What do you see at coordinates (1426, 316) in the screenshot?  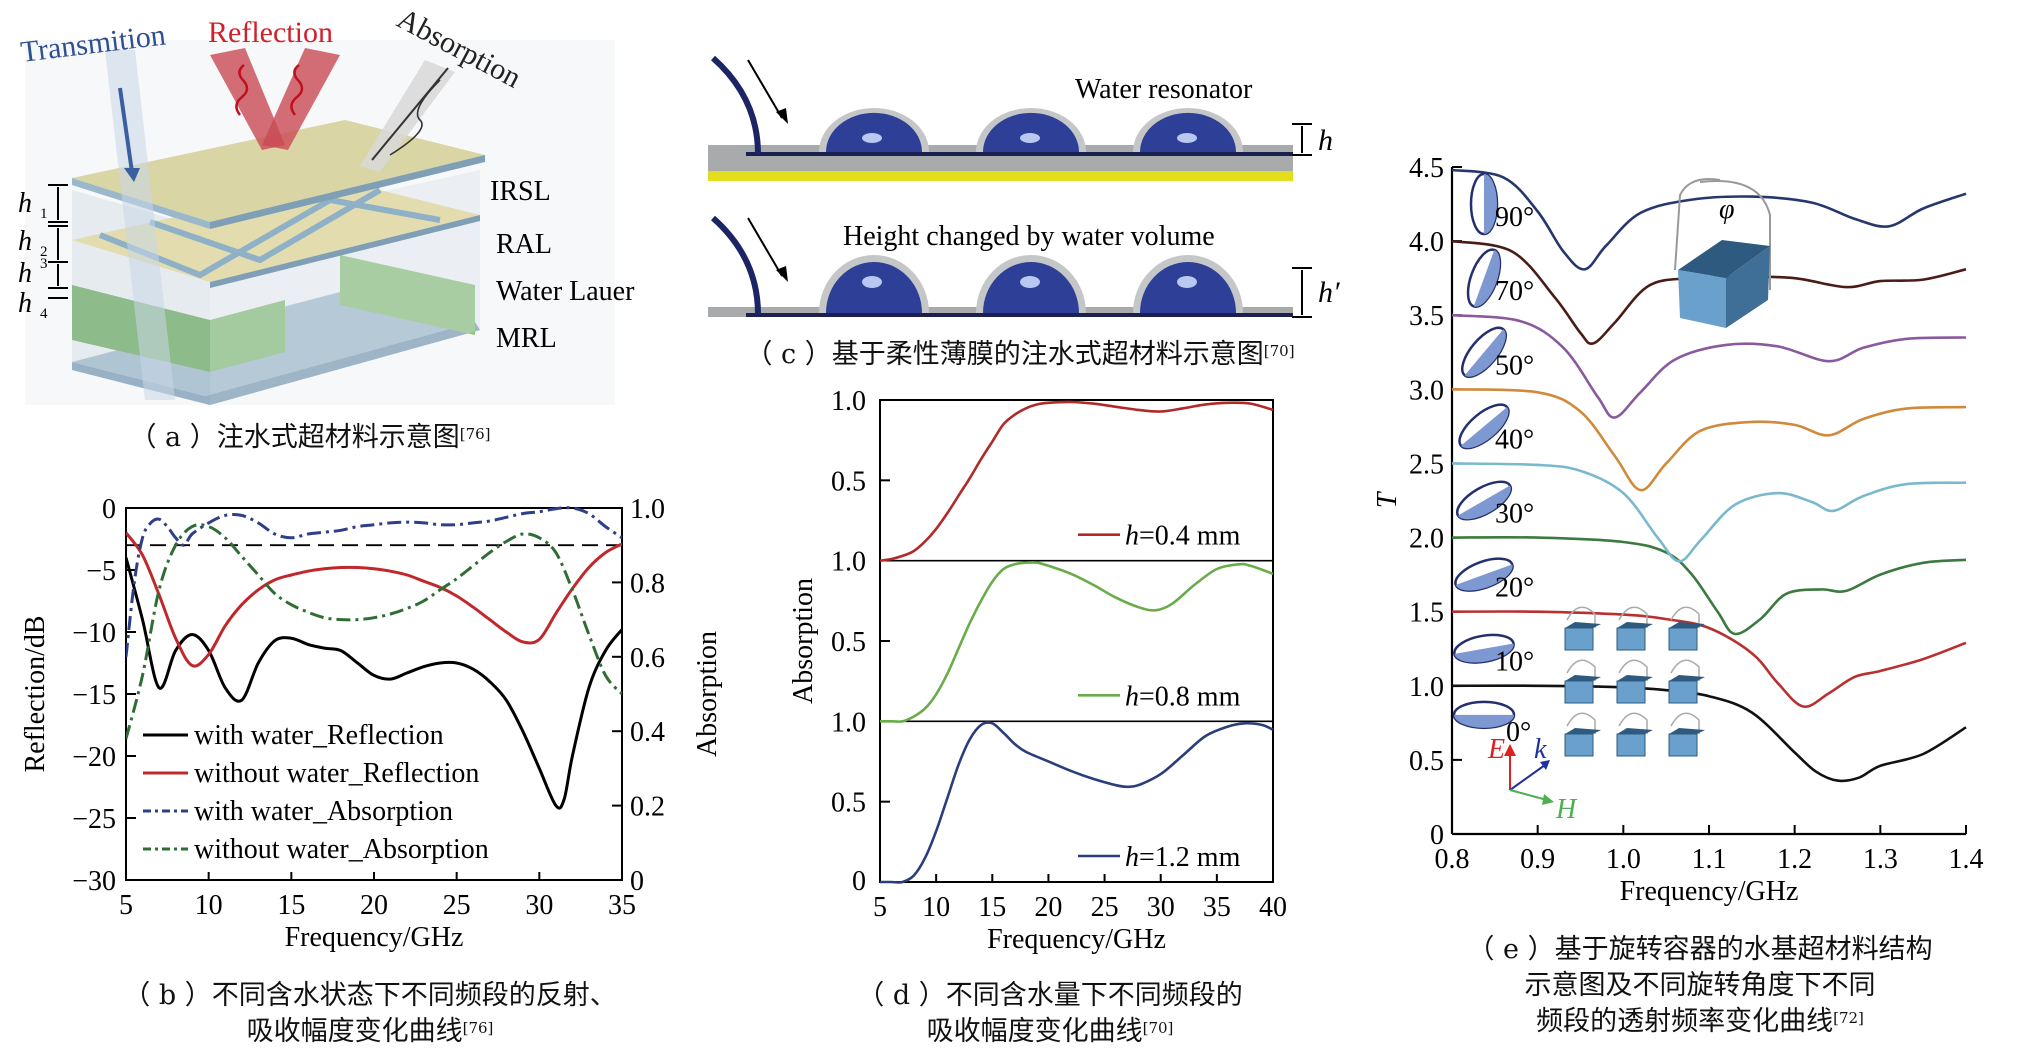 I see `y-tick-label-e: 3.5` at bounding box center [1426, 316].